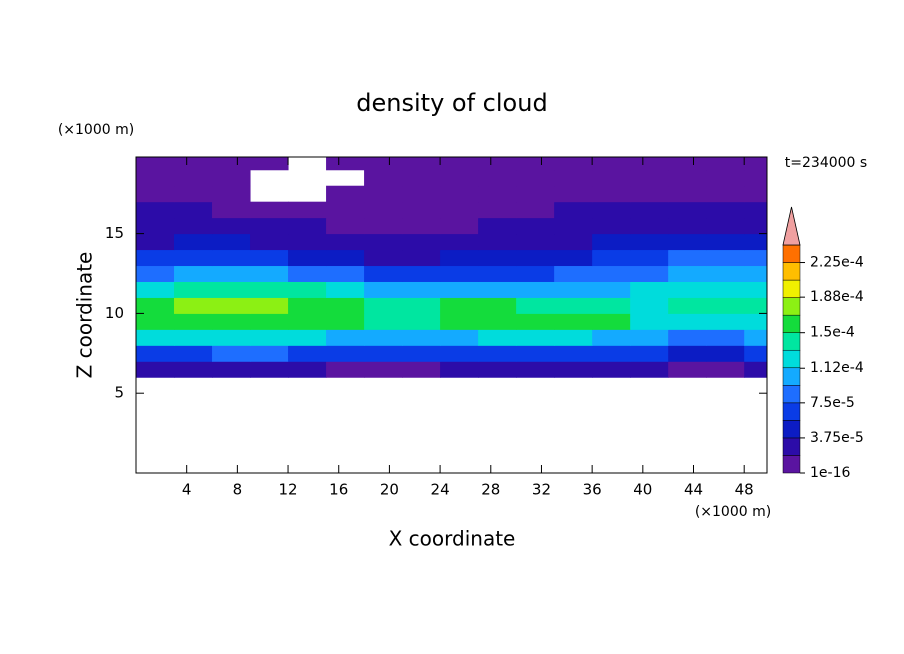  What do you see at coordinates (830, 473) in the screenshot?
I see `colorbar-tick-label: 1e-16` at bounding box center [830, 473].